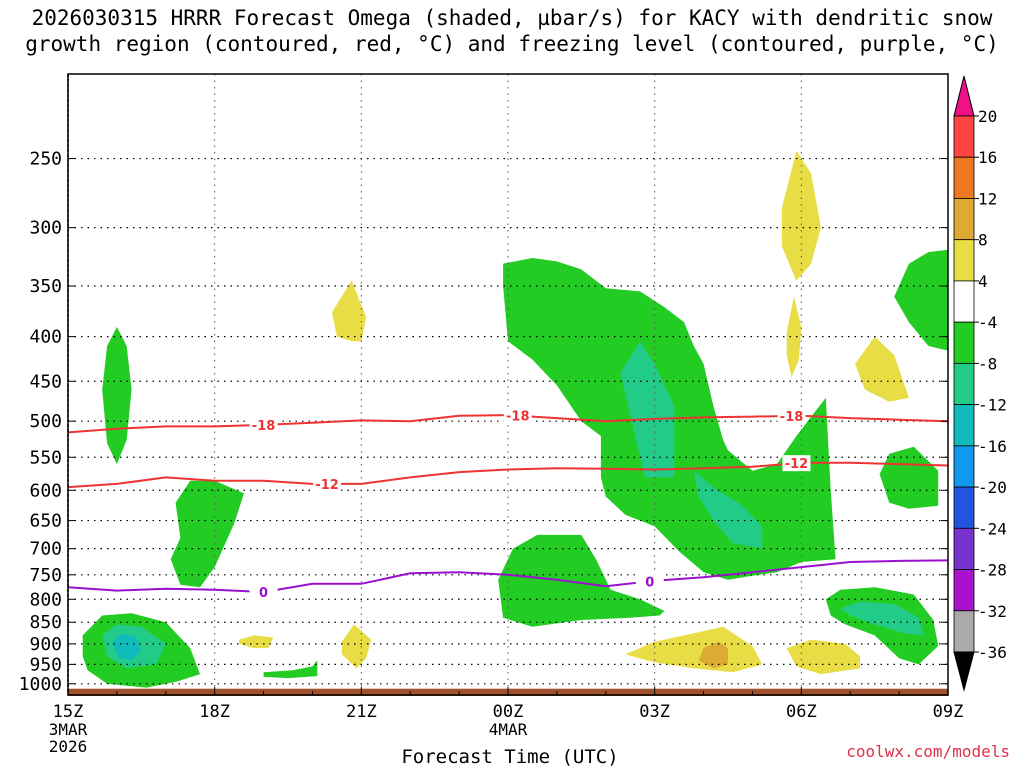 This screenshot has width=1024, height=768. What do you see at coordinates (992, 652) in the screenshot?
I see `colorbar-label--36: -36` at bounding box center [992, 652].